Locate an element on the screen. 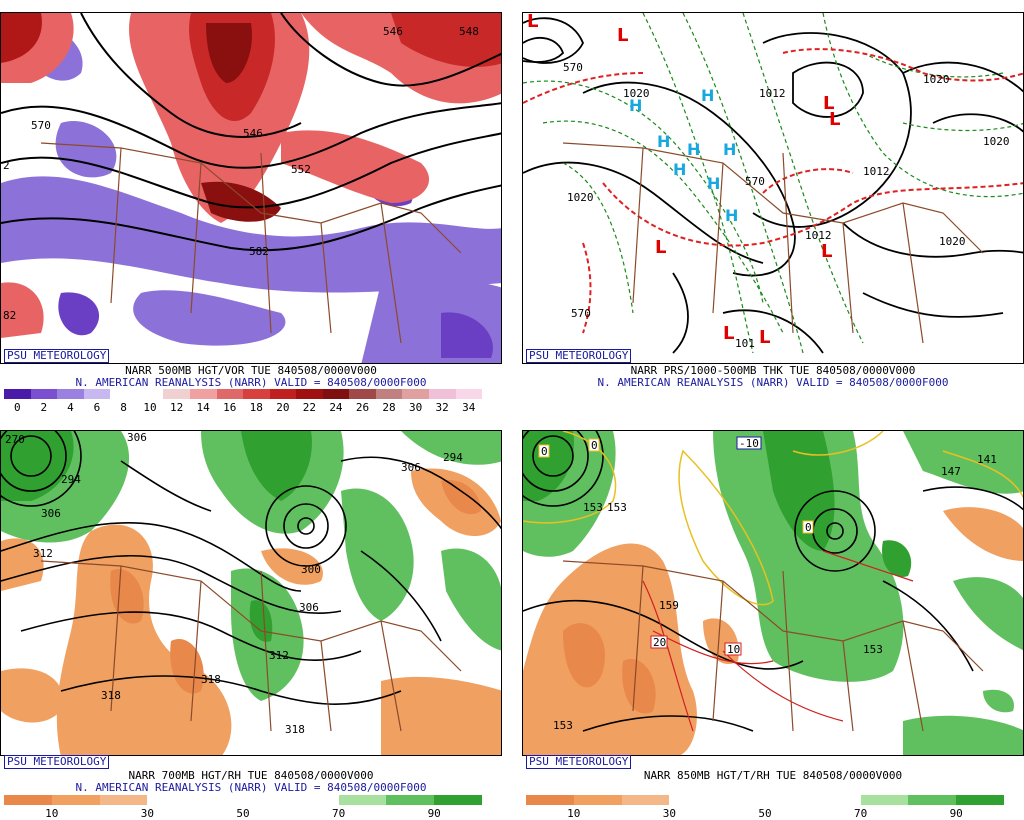 The image size is (1024, 820). colorbar-tick-label: 28 is located at coordinates (389, 407).